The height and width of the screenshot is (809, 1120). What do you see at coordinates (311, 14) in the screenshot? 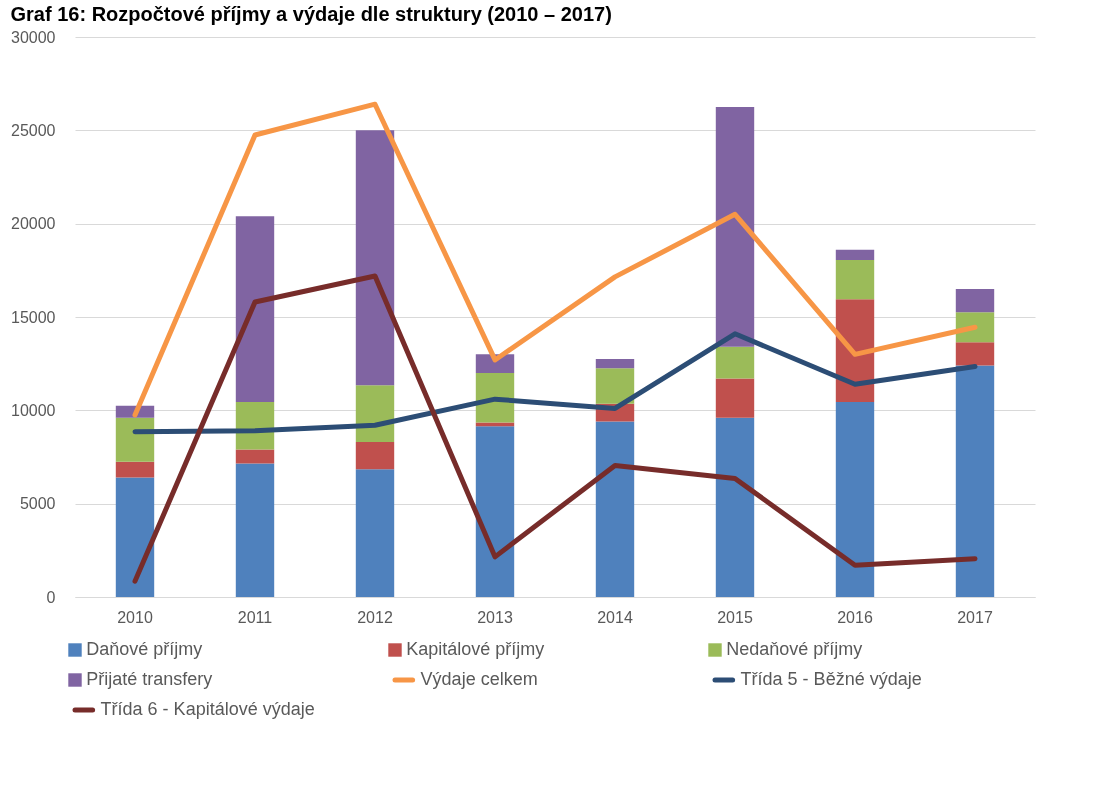
I see `chart-title: Graf 16: Rozpočtové příjmy a výdaje dle struktury (2010 – 2017)` at bounding box center [311, 14].